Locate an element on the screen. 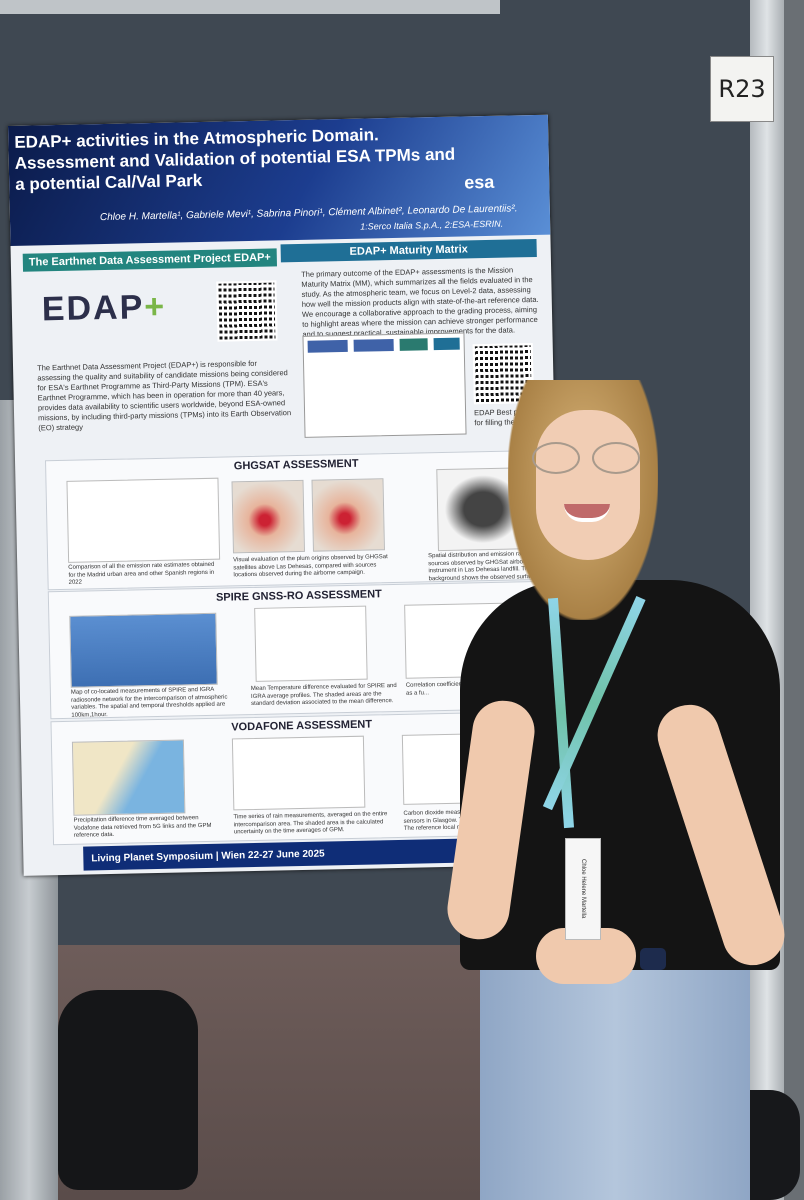 This screenshot has width=804, height=1200. name-badge: Chloe Helene Martella is located at coordinates (583, 889).